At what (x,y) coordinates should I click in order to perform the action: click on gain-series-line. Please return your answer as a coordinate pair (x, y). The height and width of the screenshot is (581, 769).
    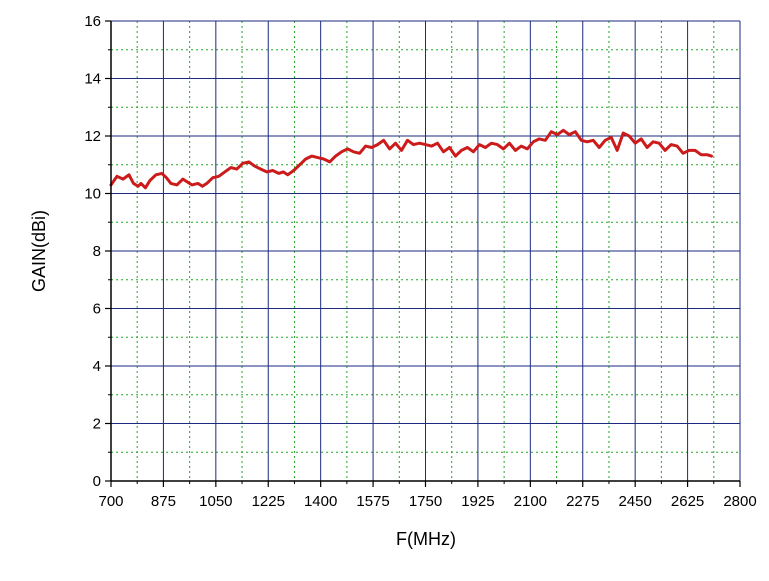
    Looking at the image, I should click on (411, 159).